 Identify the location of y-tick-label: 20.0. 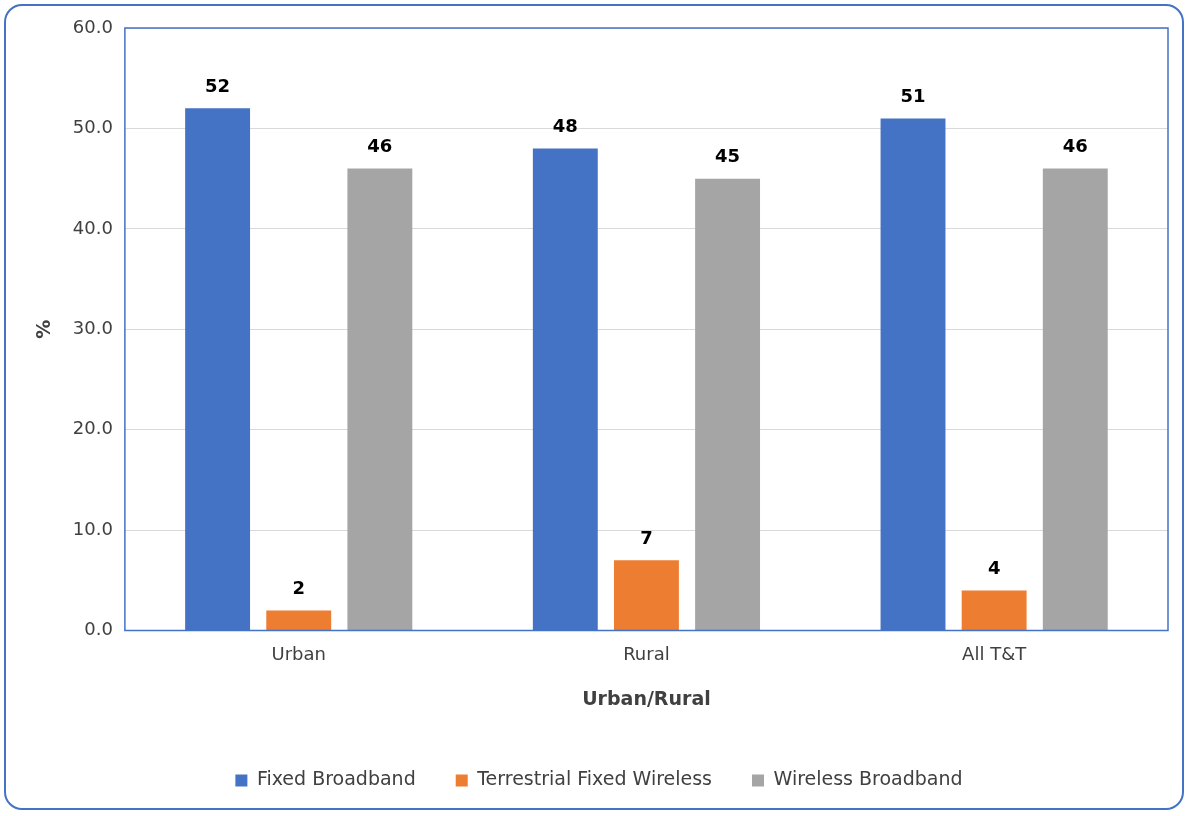
(92, 428).